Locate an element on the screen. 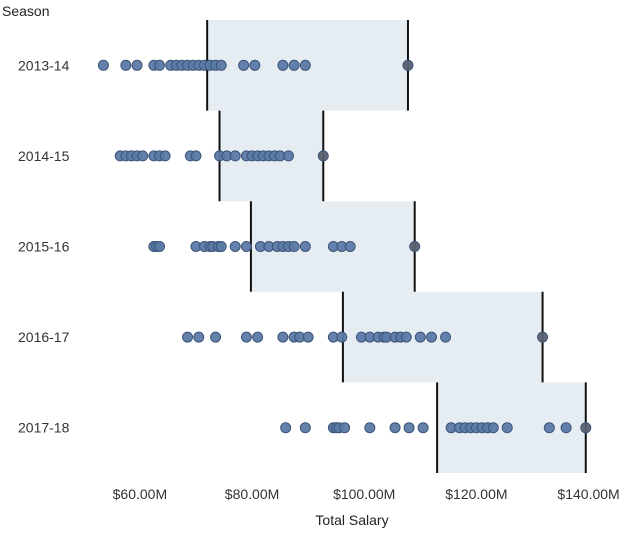  x-axis-title: Total Salary is located at coordinates (351, 520).